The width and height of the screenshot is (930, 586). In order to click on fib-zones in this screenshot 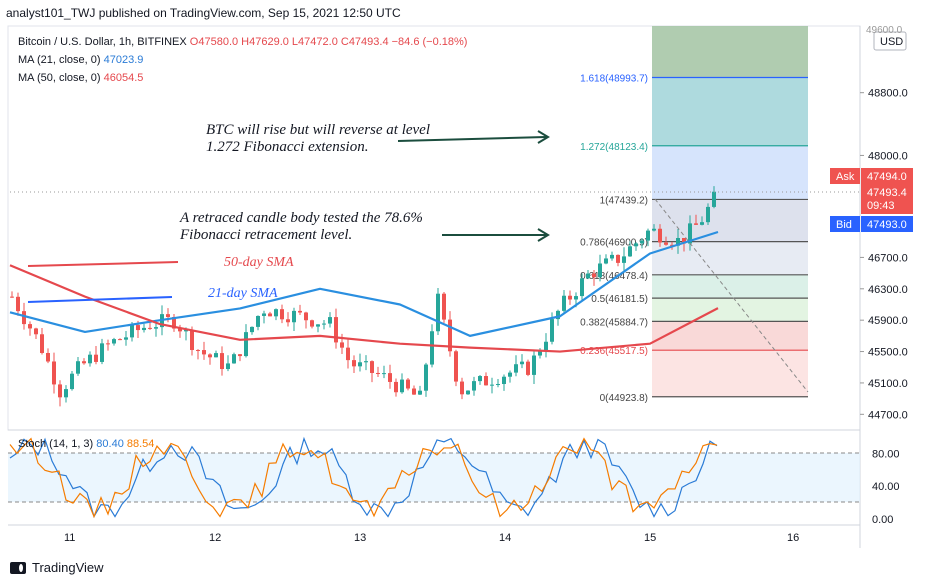, I will do `click(730, 211)`.